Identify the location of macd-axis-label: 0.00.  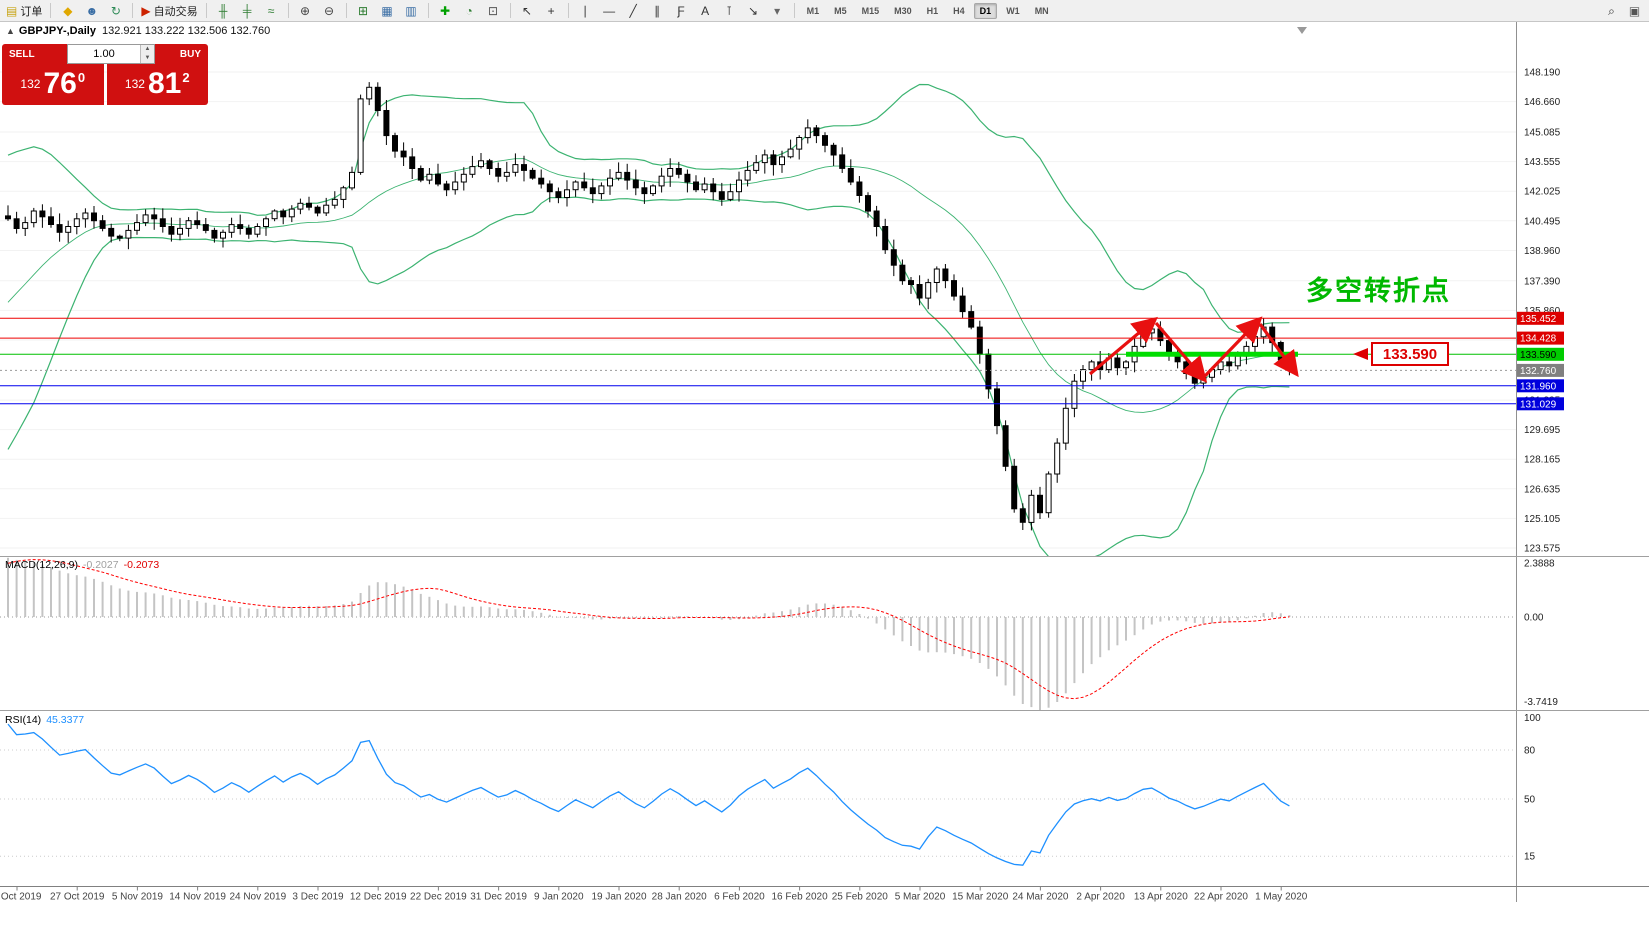
(1534, 617).